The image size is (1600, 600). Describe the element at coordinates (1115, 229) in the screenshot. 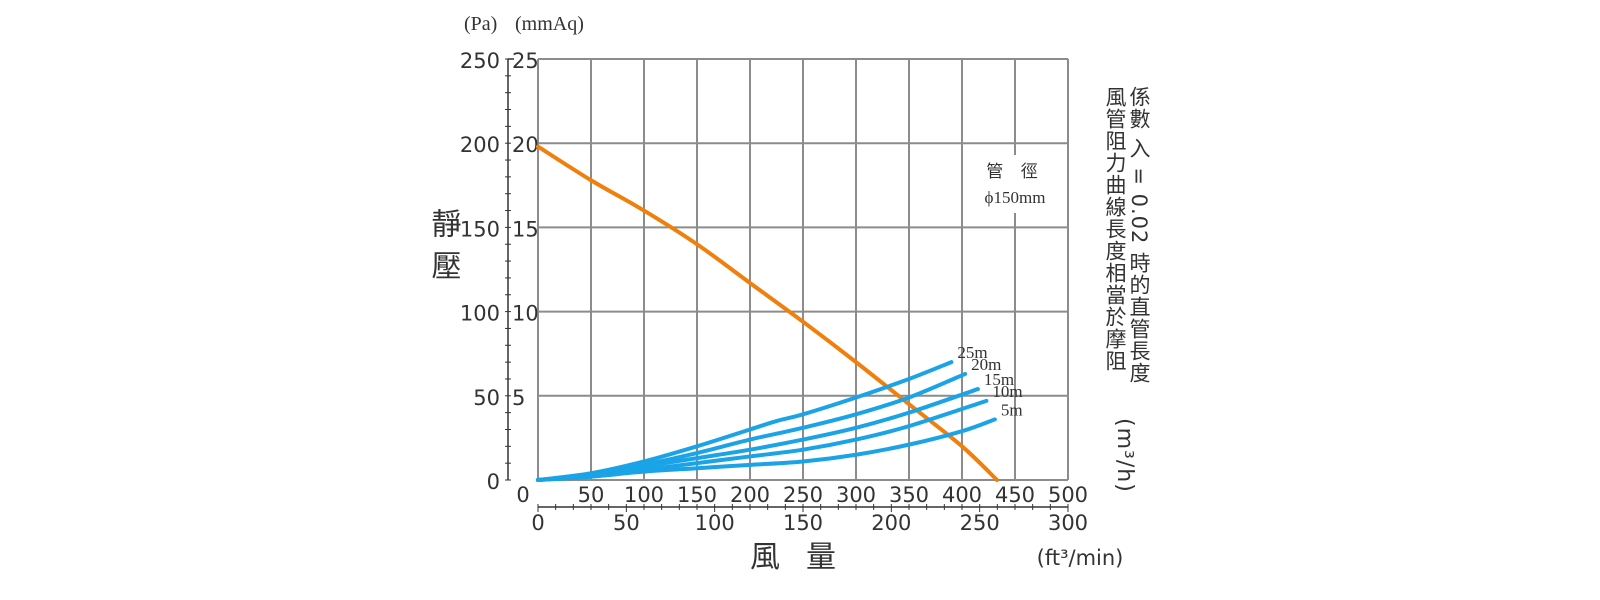

I see `right-note-line-1: 風管阻力曲線長度相當於摩阻` at that location.